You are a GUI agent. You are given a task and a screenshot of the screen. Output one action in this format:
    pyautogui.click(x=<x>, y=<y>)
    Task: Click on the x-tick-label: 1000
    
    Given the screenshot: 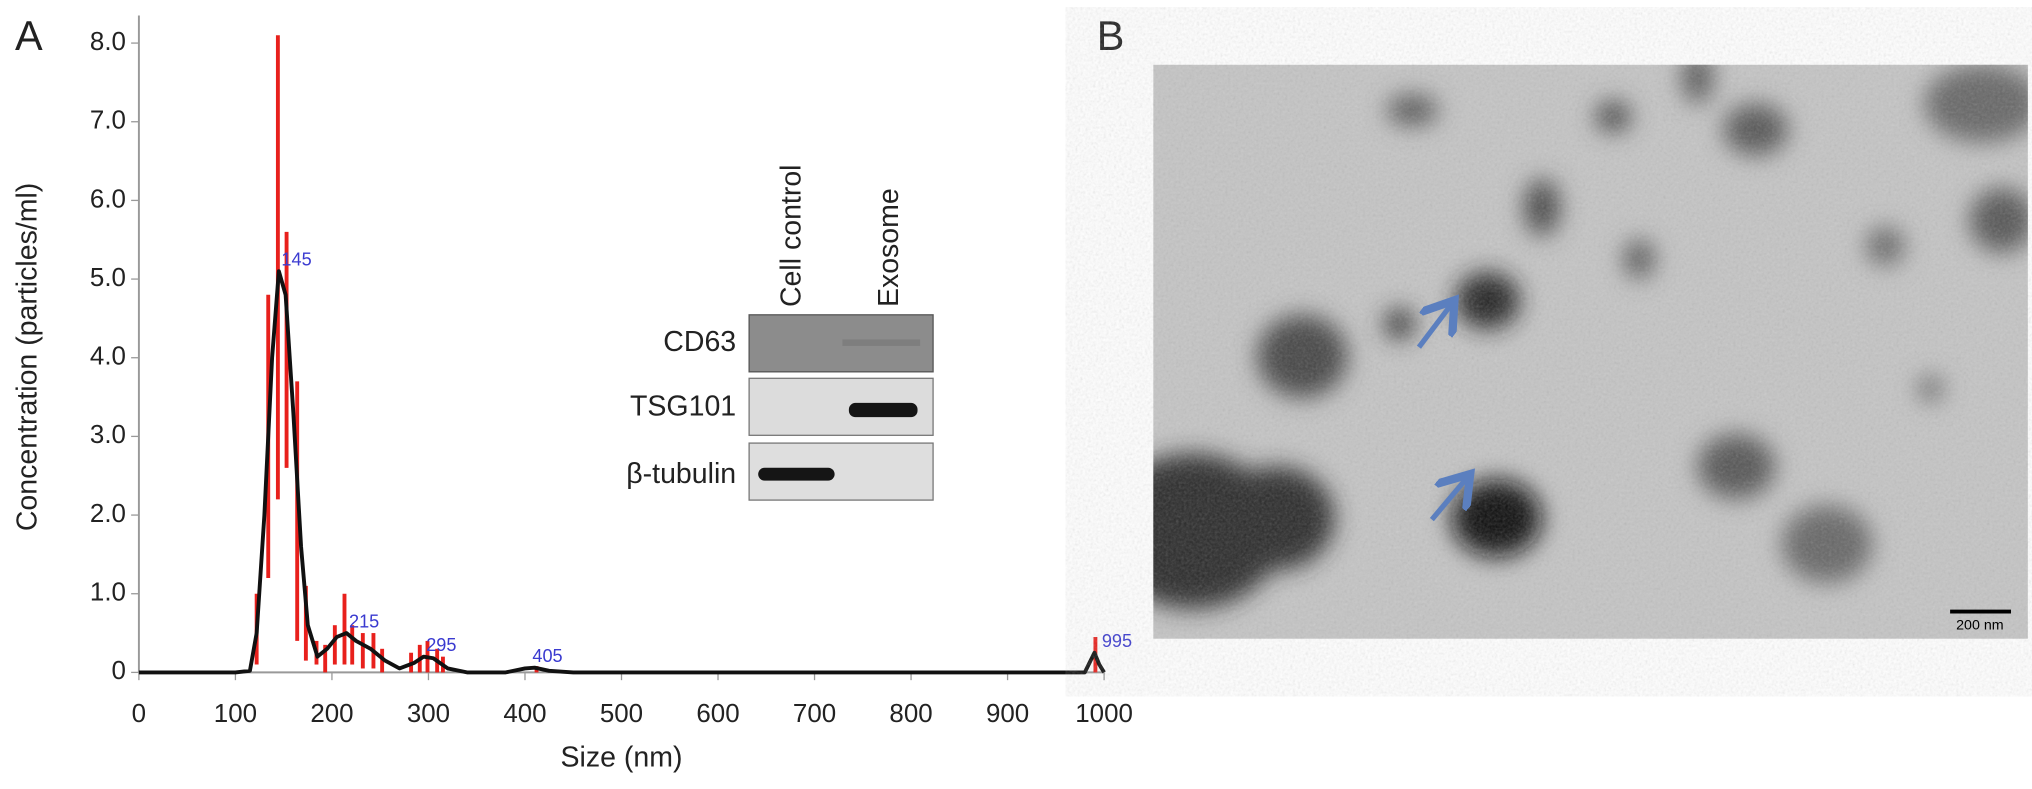 What is the action you would take?
    pyautogui.click(x=1104, y=714)
    